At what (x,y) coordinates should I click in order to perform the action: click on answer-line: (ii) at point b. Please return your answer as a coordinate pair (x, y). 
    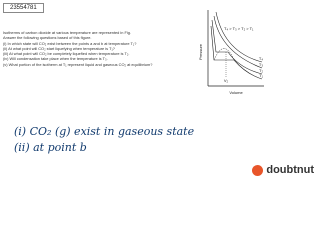
    Looking at the image, I should click on (50, 147).